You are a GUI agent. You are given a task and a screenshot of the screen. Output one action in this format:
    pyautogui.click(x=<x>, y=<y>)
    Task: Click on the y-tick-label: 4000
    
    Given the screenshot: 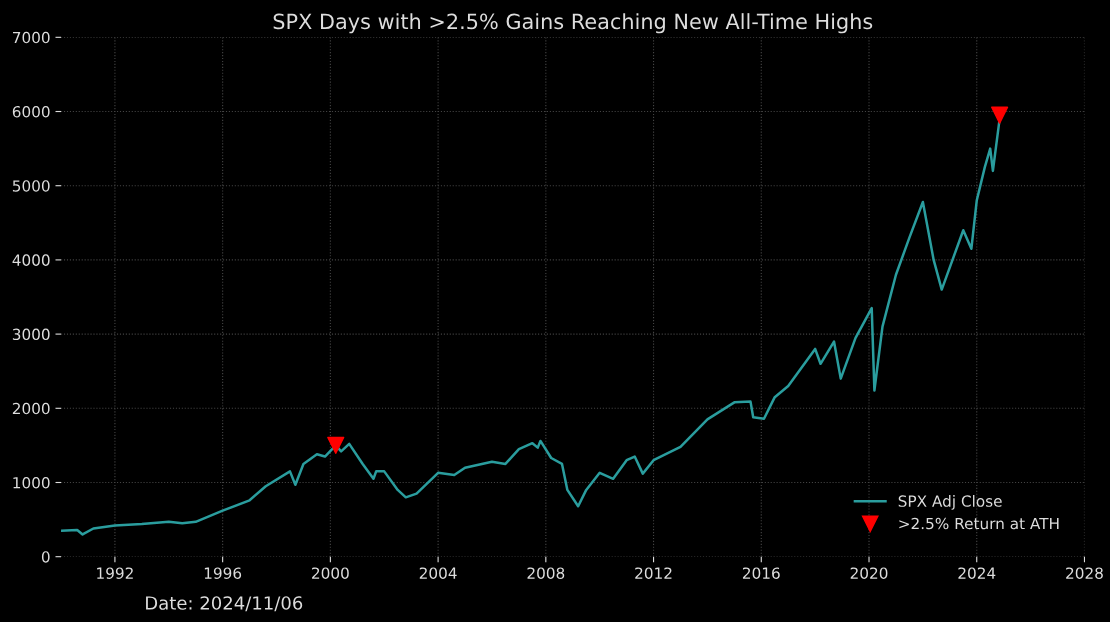 What is the action you would take?
    pyautogui.click(x=31, y=260)
    